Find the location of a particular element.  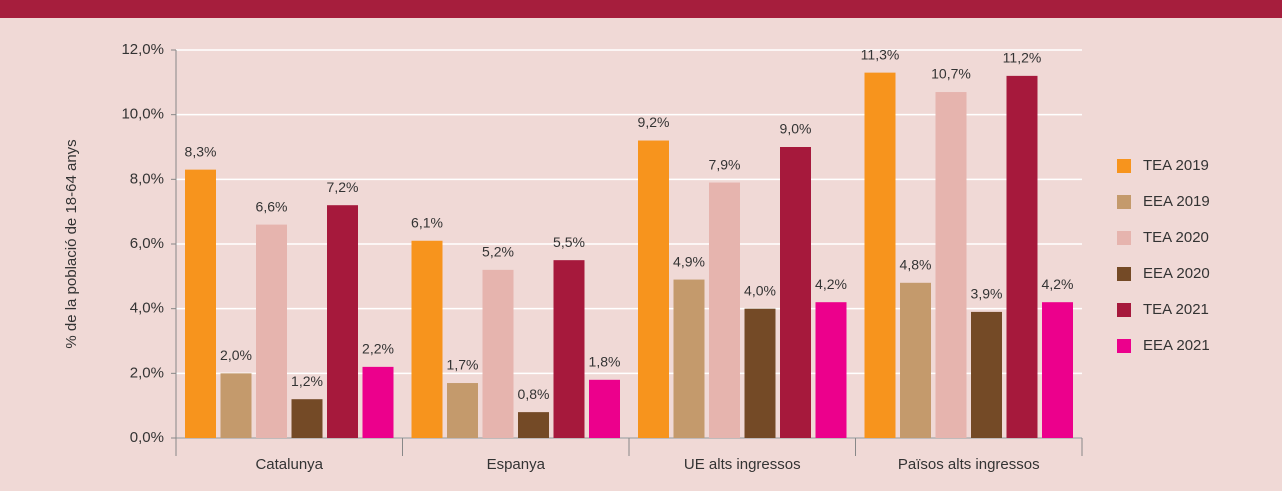

legend-label: EEA 2020 is located at coordinates (1176, 273).